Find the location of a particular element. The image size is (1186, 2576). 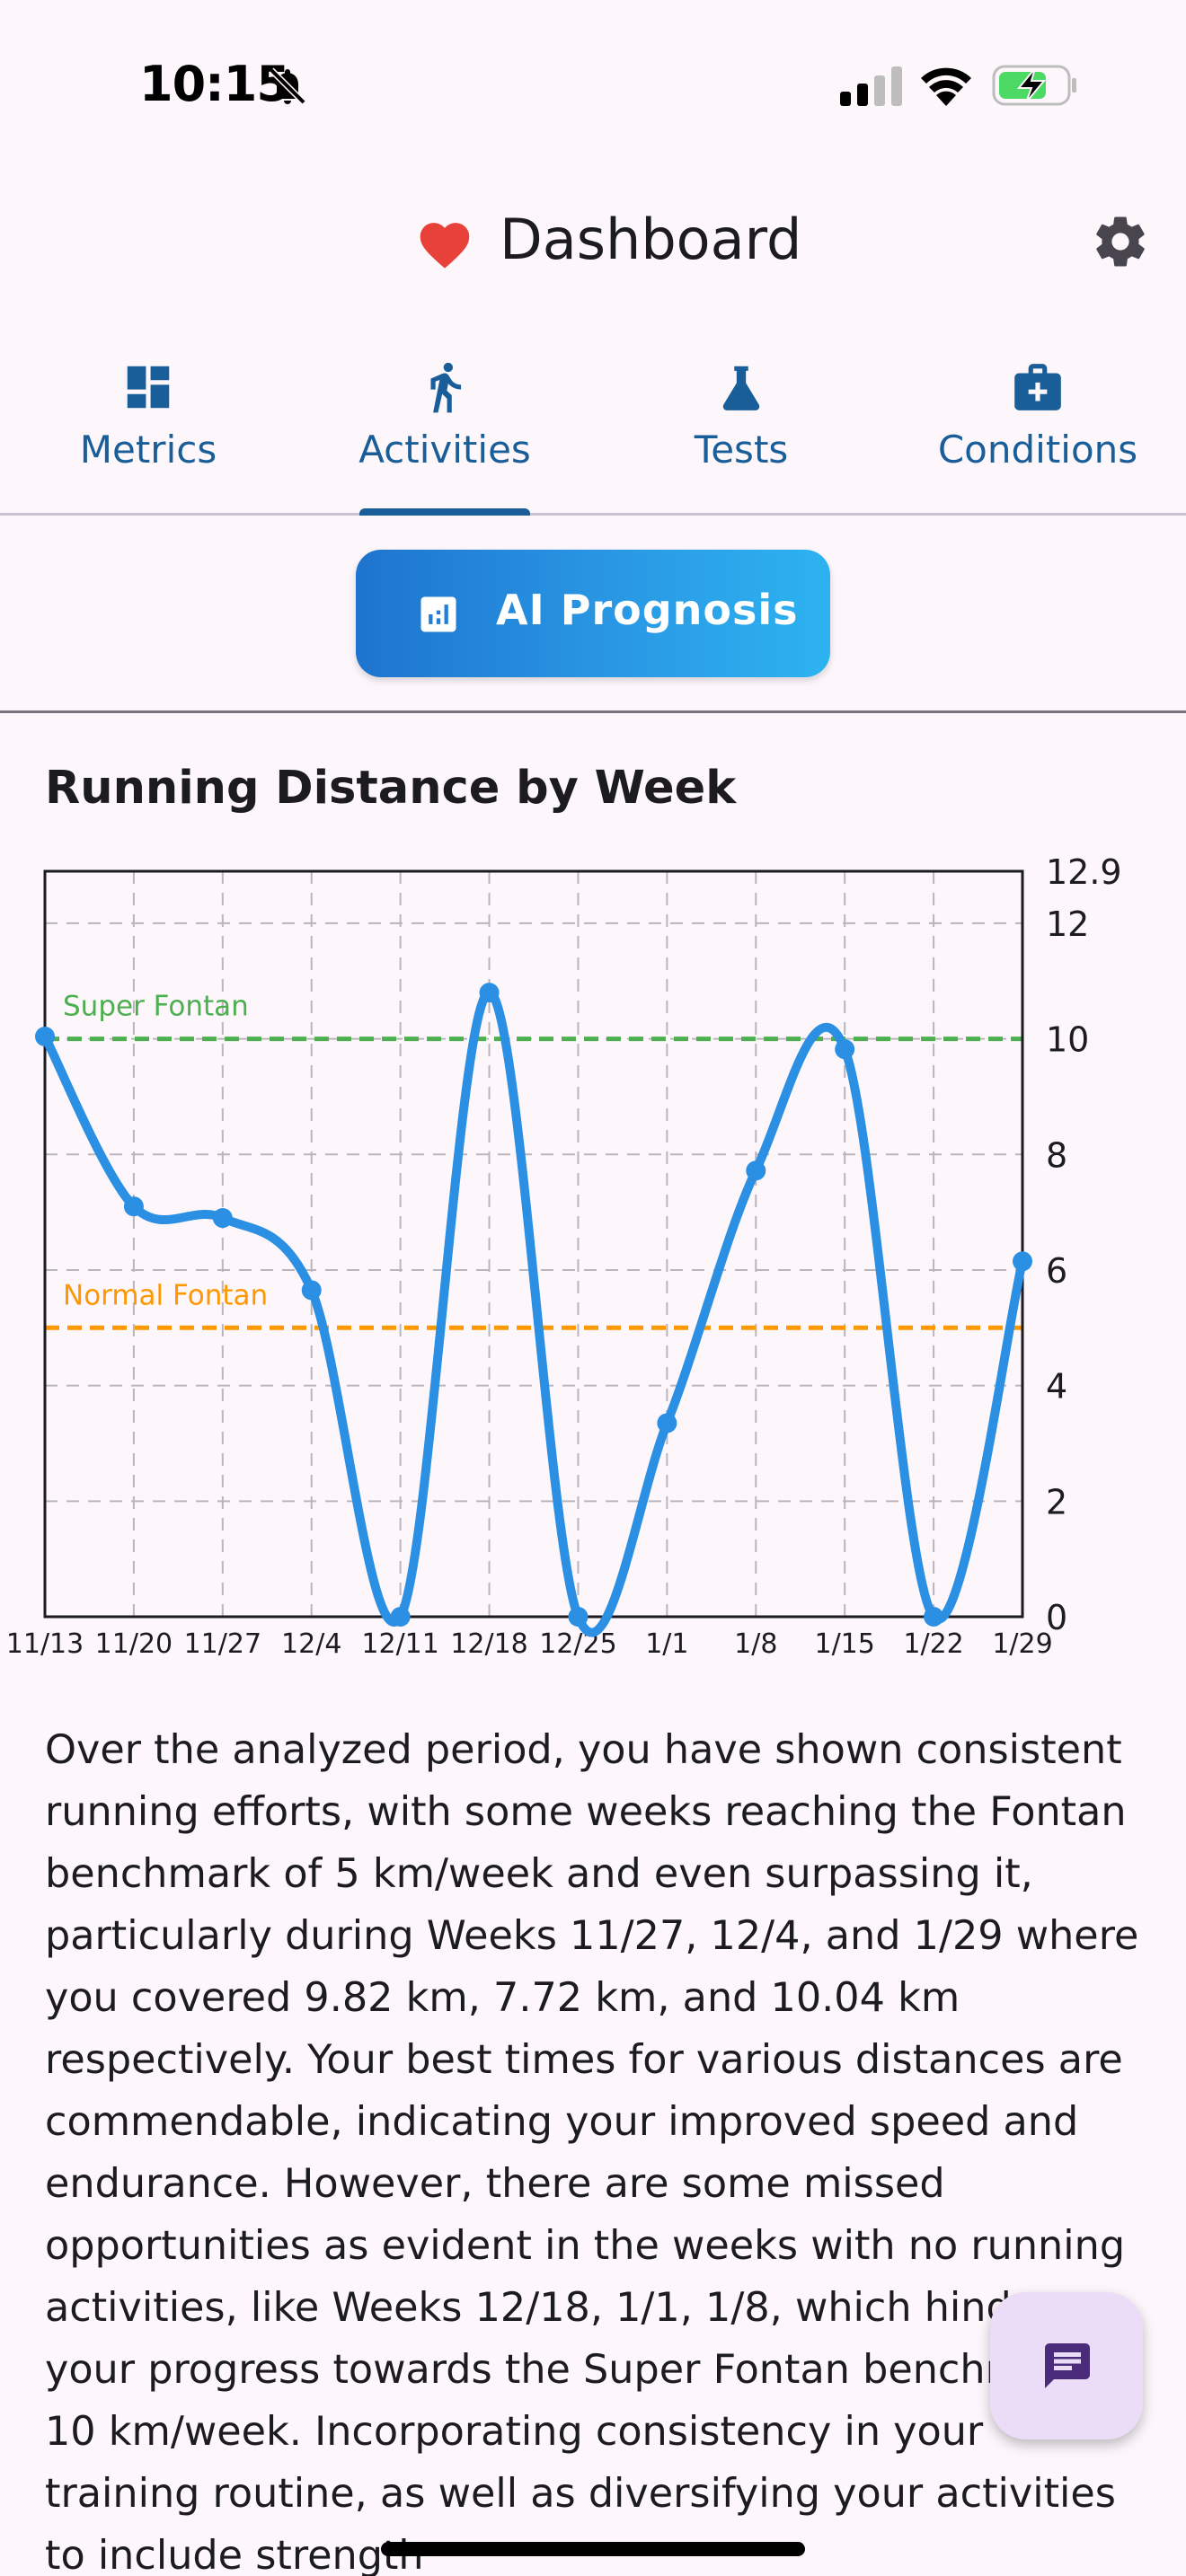

wifi-icon is located at coordinates (946, 86).